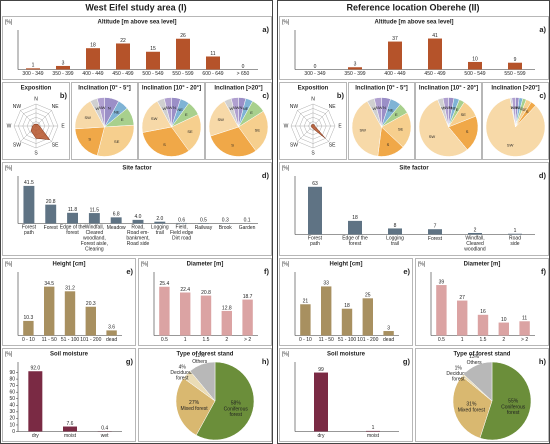 This screenshot has width=550, height=444. Describe the element at coordinates (12, 373) in the screenshot. I see `y-tick-label: 90` at that location.